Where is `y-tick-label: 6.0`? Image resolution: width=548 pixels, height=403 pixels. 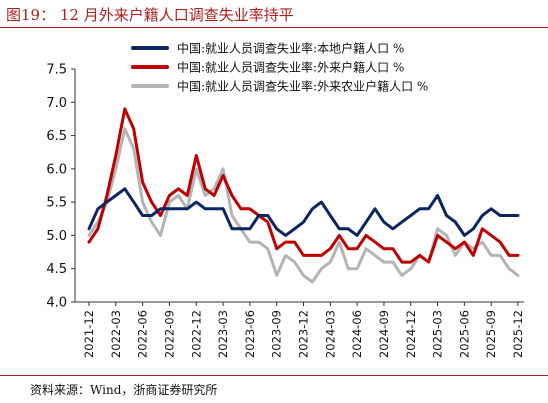
y-tick-label: 6.0 is located at coordinates (56, 169).